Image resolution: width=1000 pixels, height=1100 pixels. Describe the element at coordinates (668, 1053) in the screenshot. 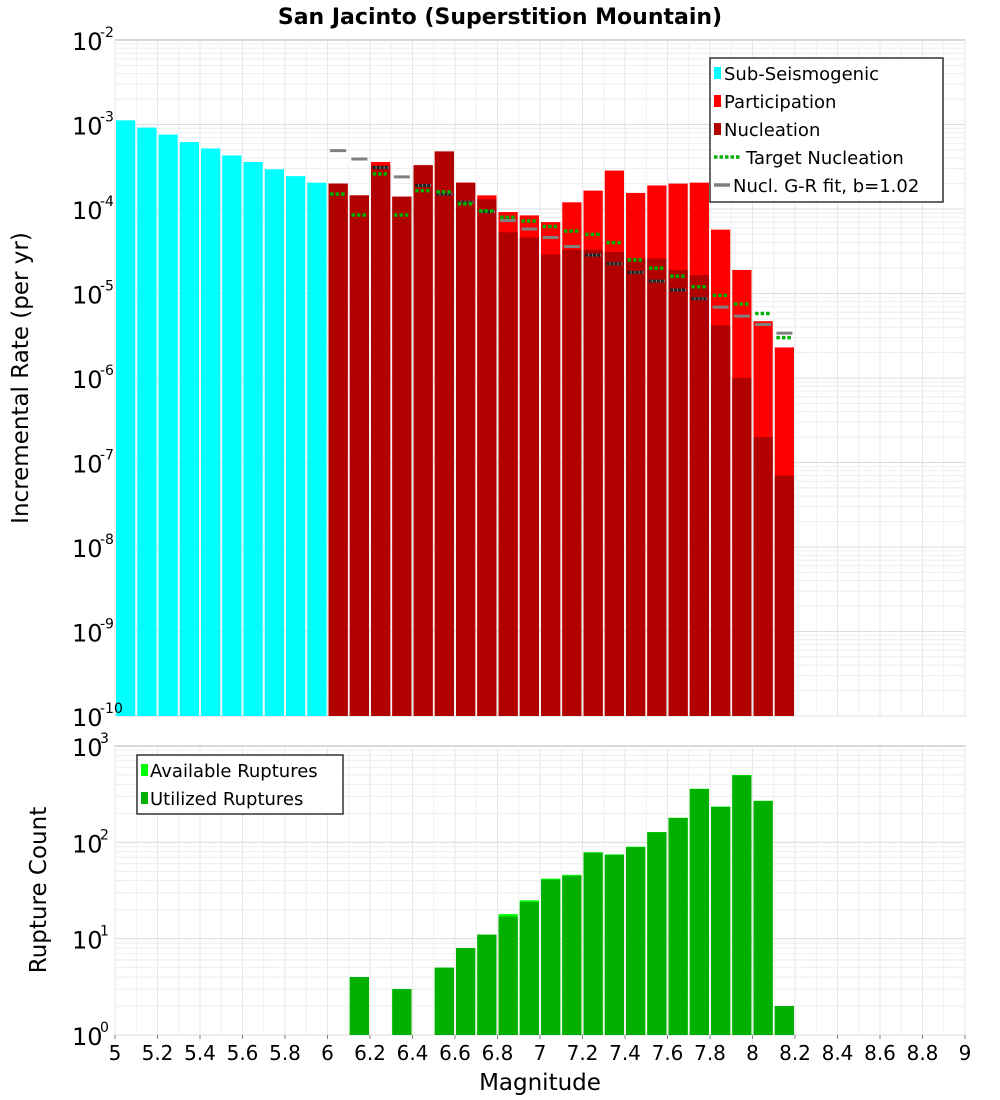

I see `x-tick-label: 7.6` at that location.